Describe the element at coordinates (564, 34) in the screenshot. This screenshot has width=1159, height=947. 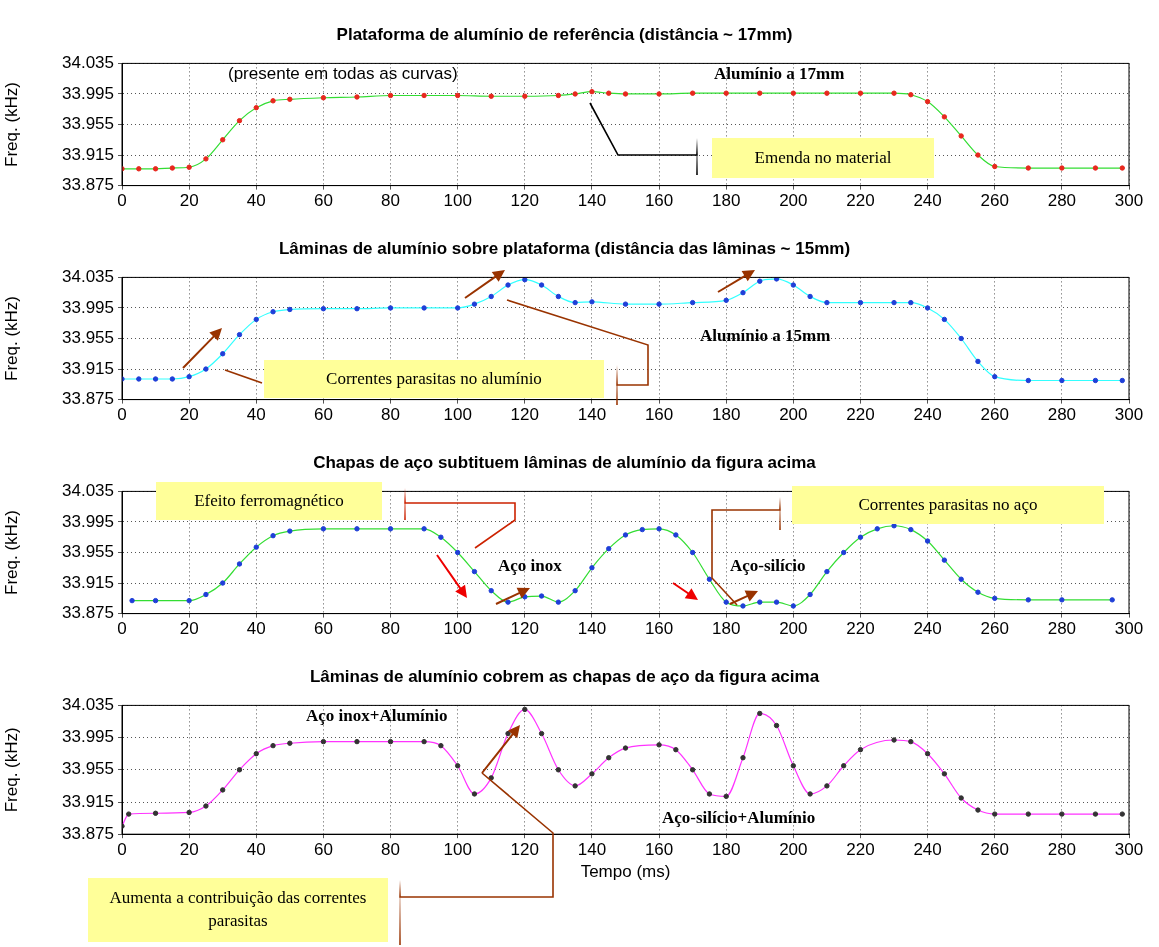
I see `chart-title: Plataforma de alumínio de referência (distância ~ 17mm)` at that location.